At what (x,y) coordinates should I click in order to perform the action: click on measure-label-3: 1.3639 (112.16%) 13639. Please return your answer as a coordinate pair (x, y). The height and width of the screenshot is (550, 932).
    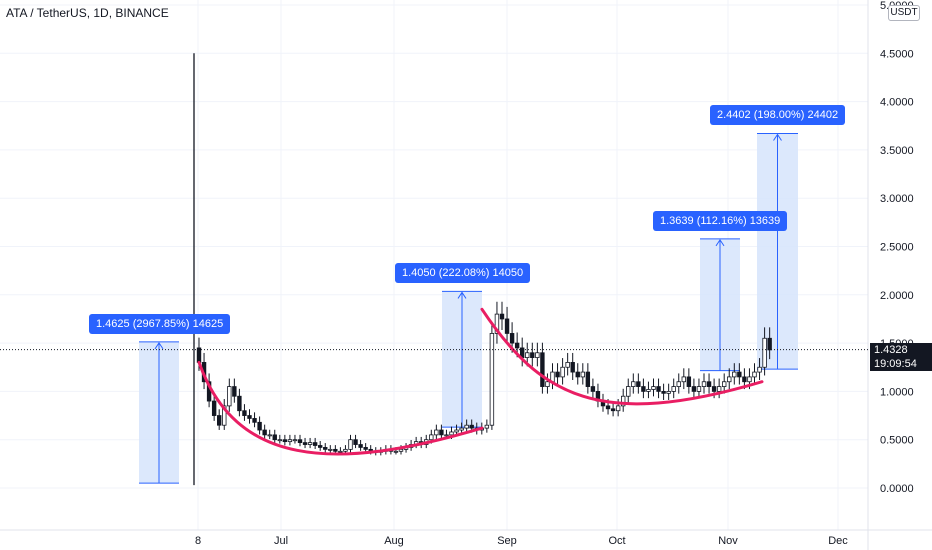
    Looking at the image, I should click on (720, 221).